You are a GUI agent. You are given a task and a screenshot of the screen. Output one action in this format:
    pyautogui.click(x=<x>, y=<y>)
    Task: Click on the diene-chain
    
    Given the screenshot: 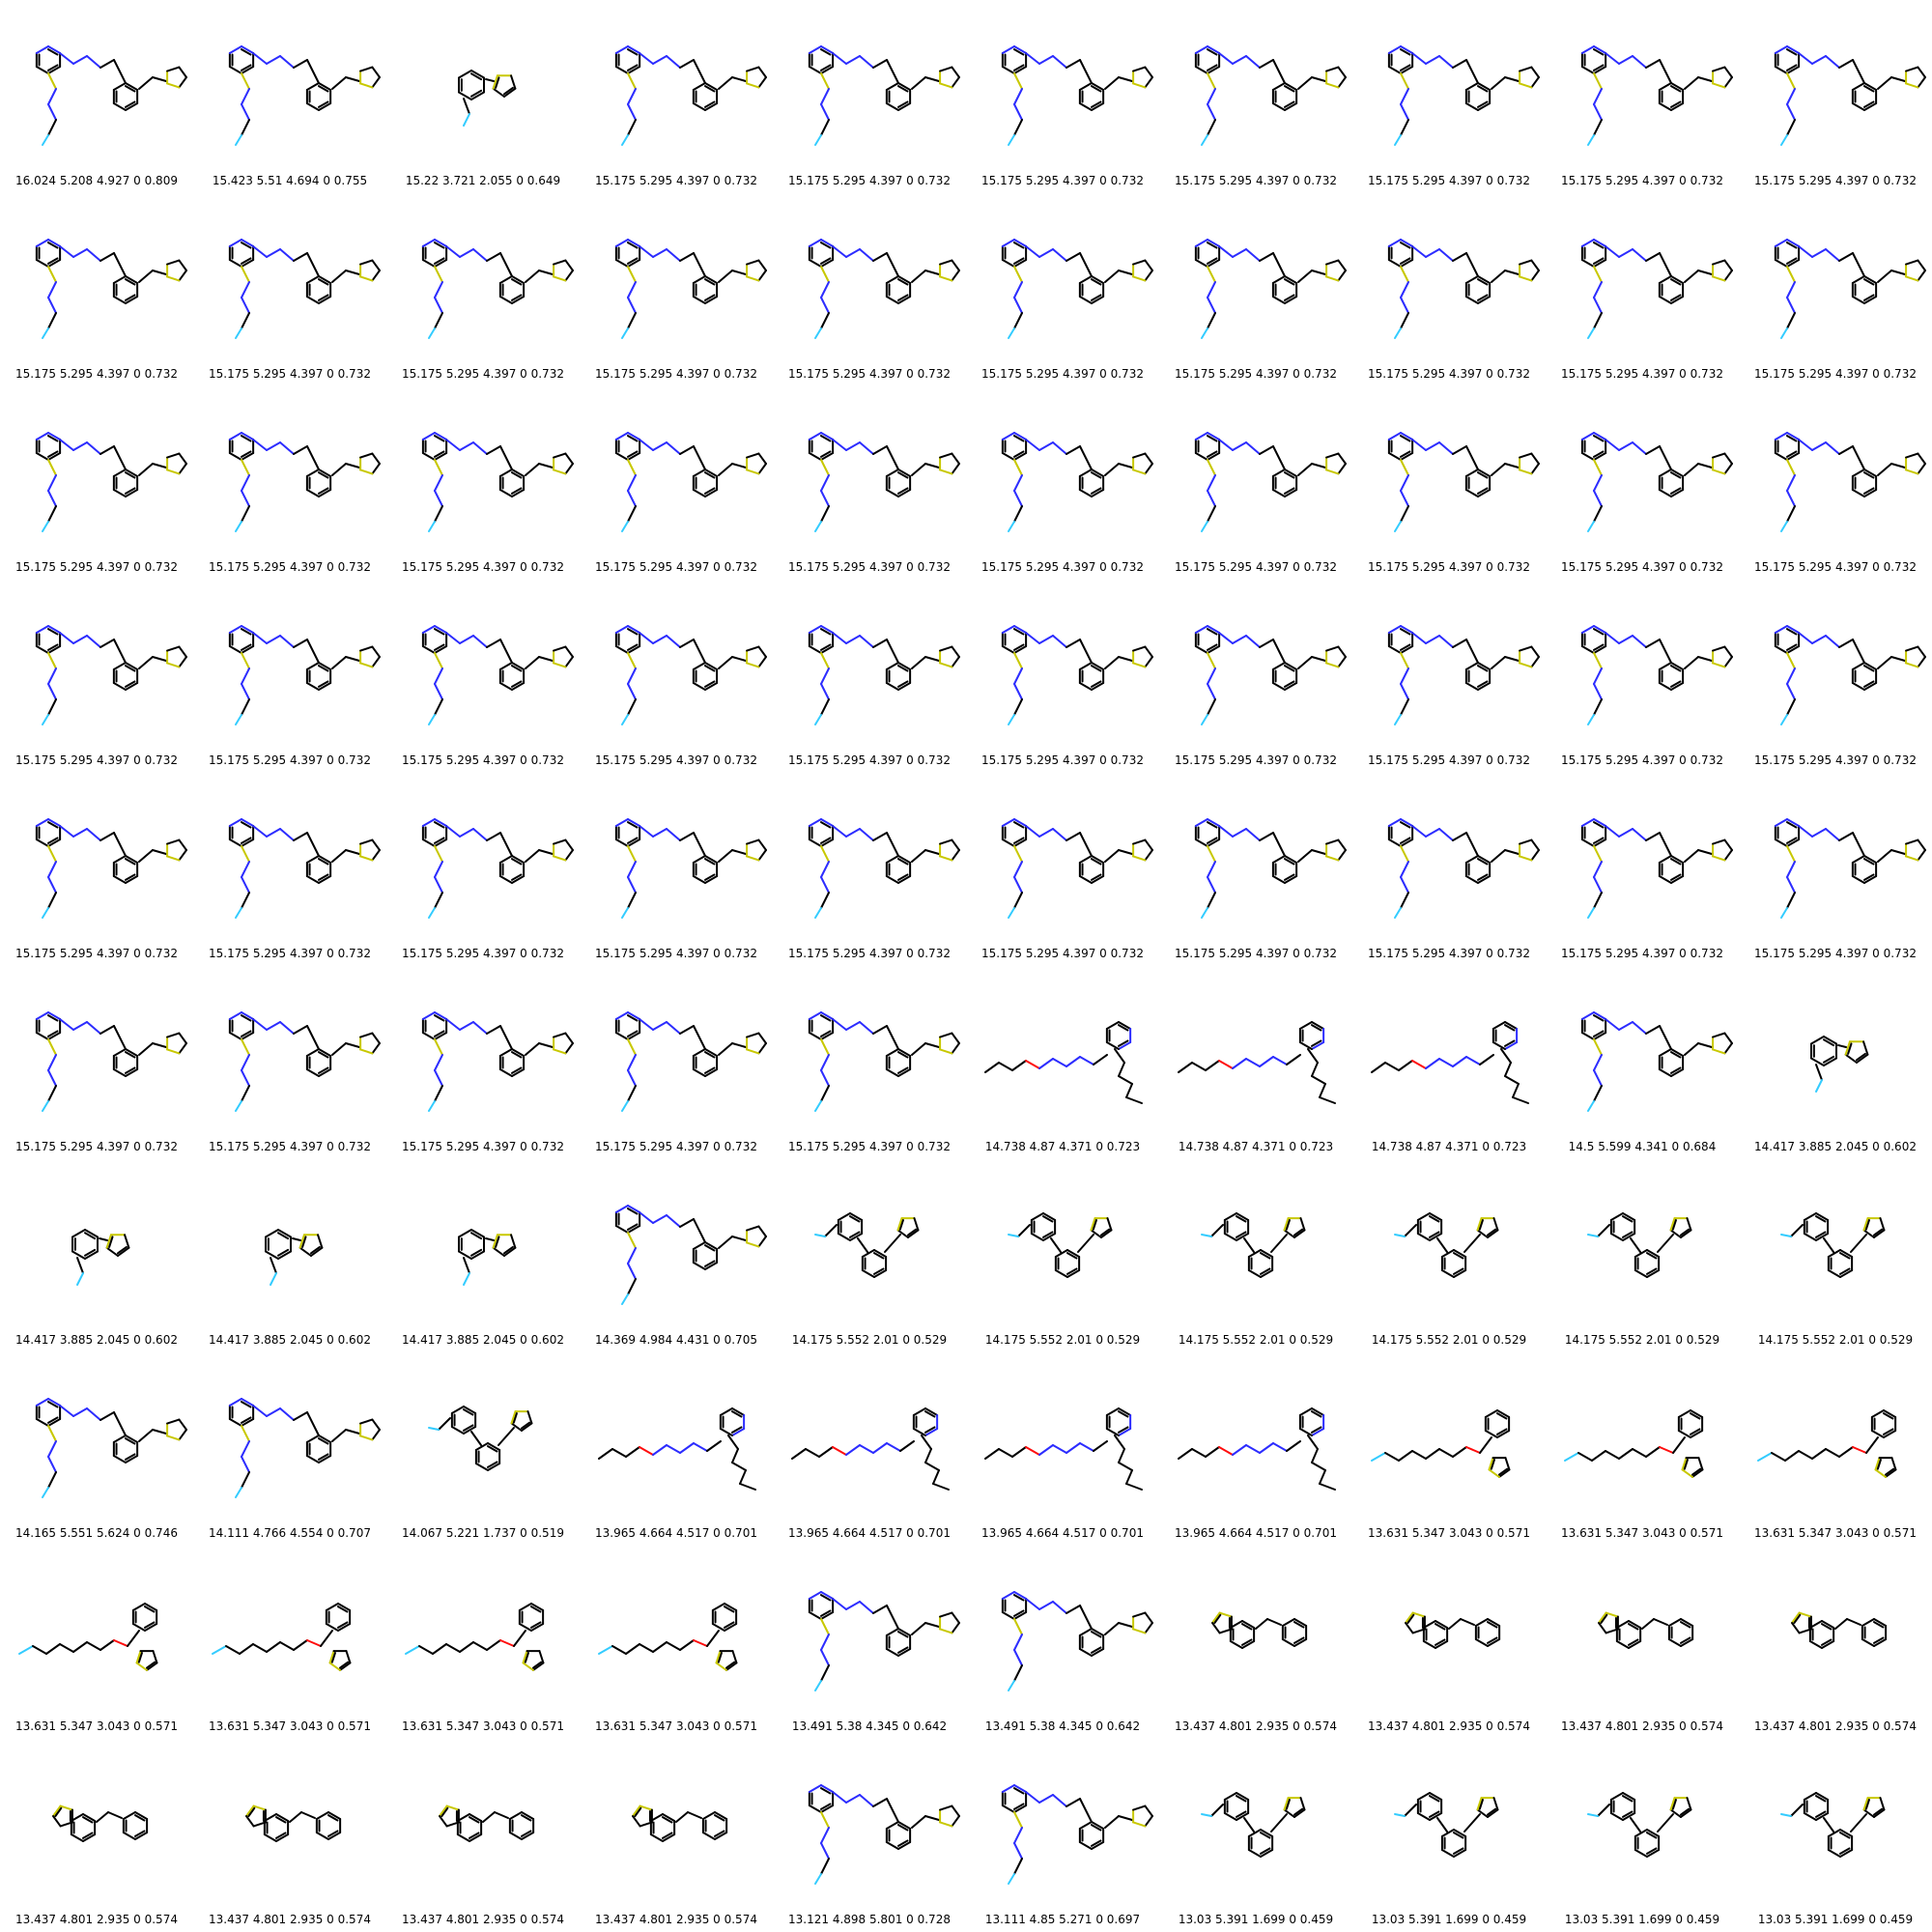 What is the action you would take?
    pyautogui.click(x=935, y=1463)
    